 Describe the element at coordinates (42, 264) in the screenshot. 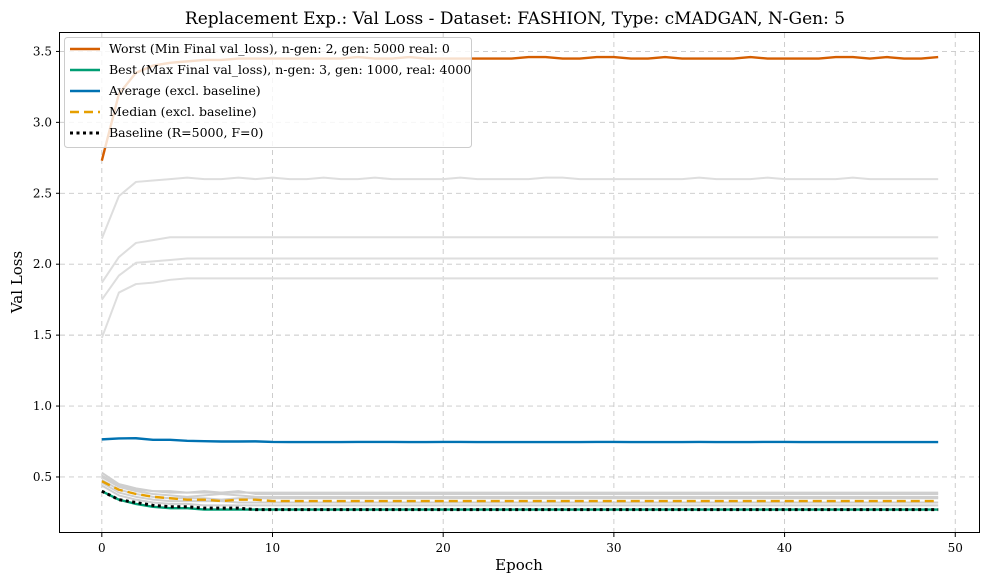

I see `y-tick-label: 2.0` at that location.